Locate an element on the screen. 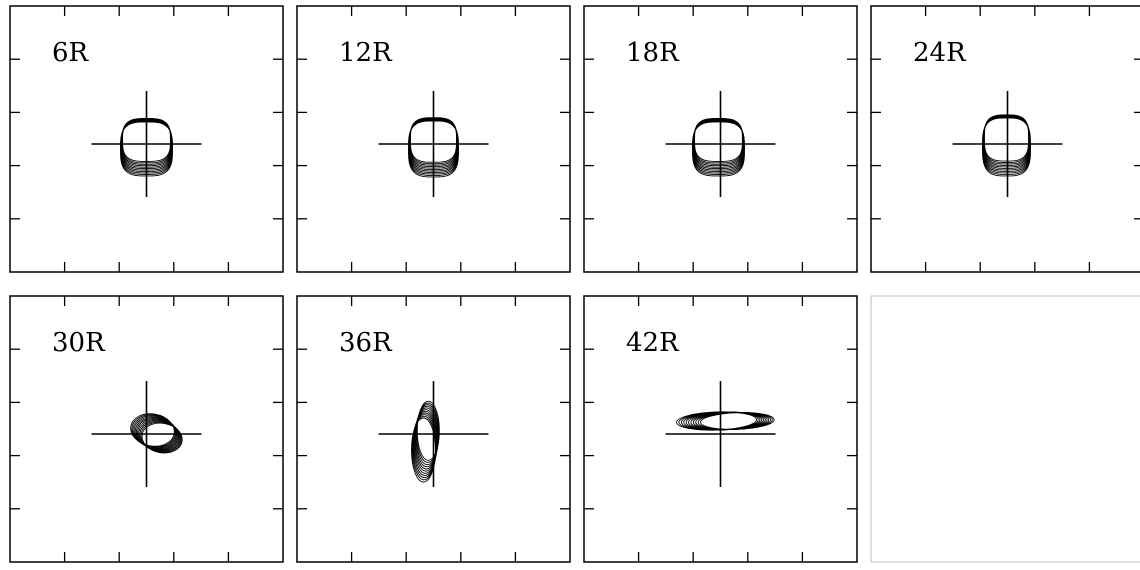  panel-label: 12R is located at coordinates (366, 53).